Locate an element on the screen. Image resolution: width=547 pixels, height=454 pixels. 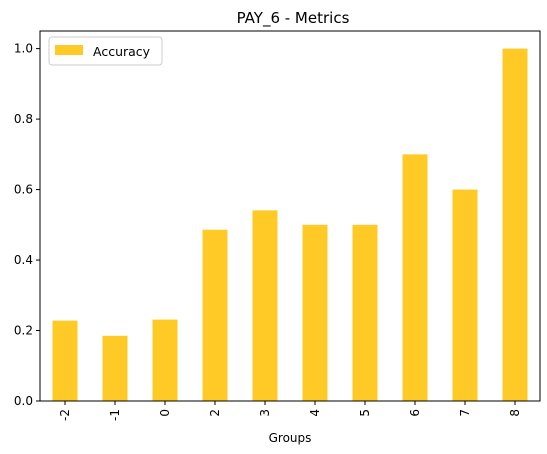
x-tick-label: -1 is located at coordinates (115, 415).